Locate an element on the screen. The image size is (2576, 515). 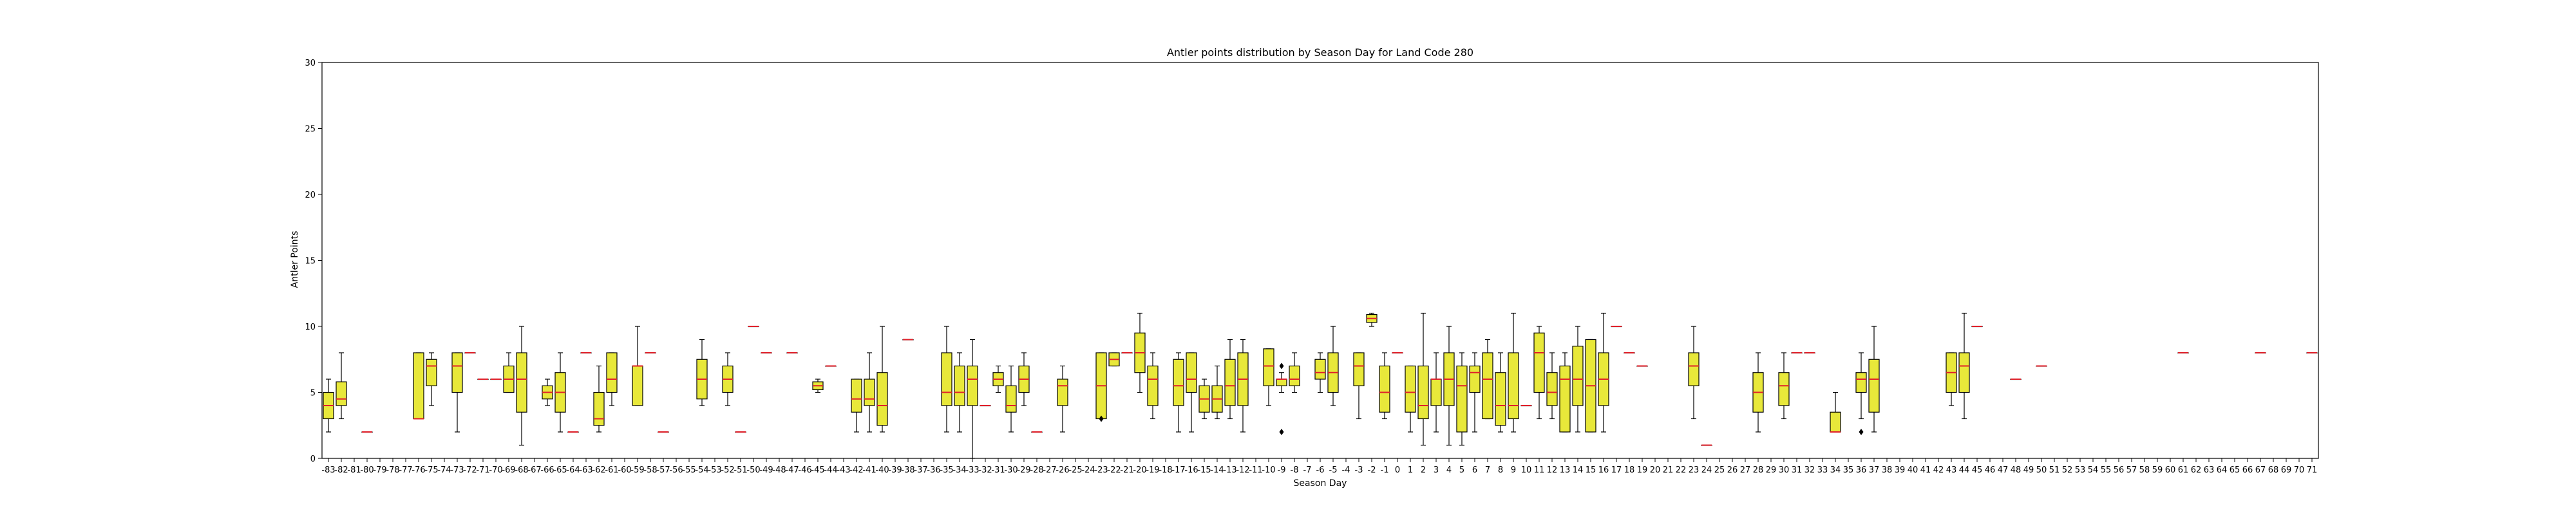
x-tick-label: 25 is located at coordinates (1719, 470).